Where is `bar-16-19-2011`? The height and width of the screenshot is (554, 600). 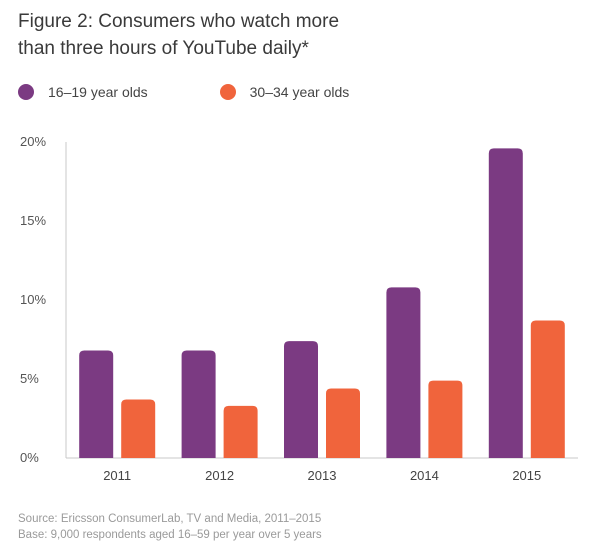 bar-16-19-2011 is located at coordinates (96, 404).